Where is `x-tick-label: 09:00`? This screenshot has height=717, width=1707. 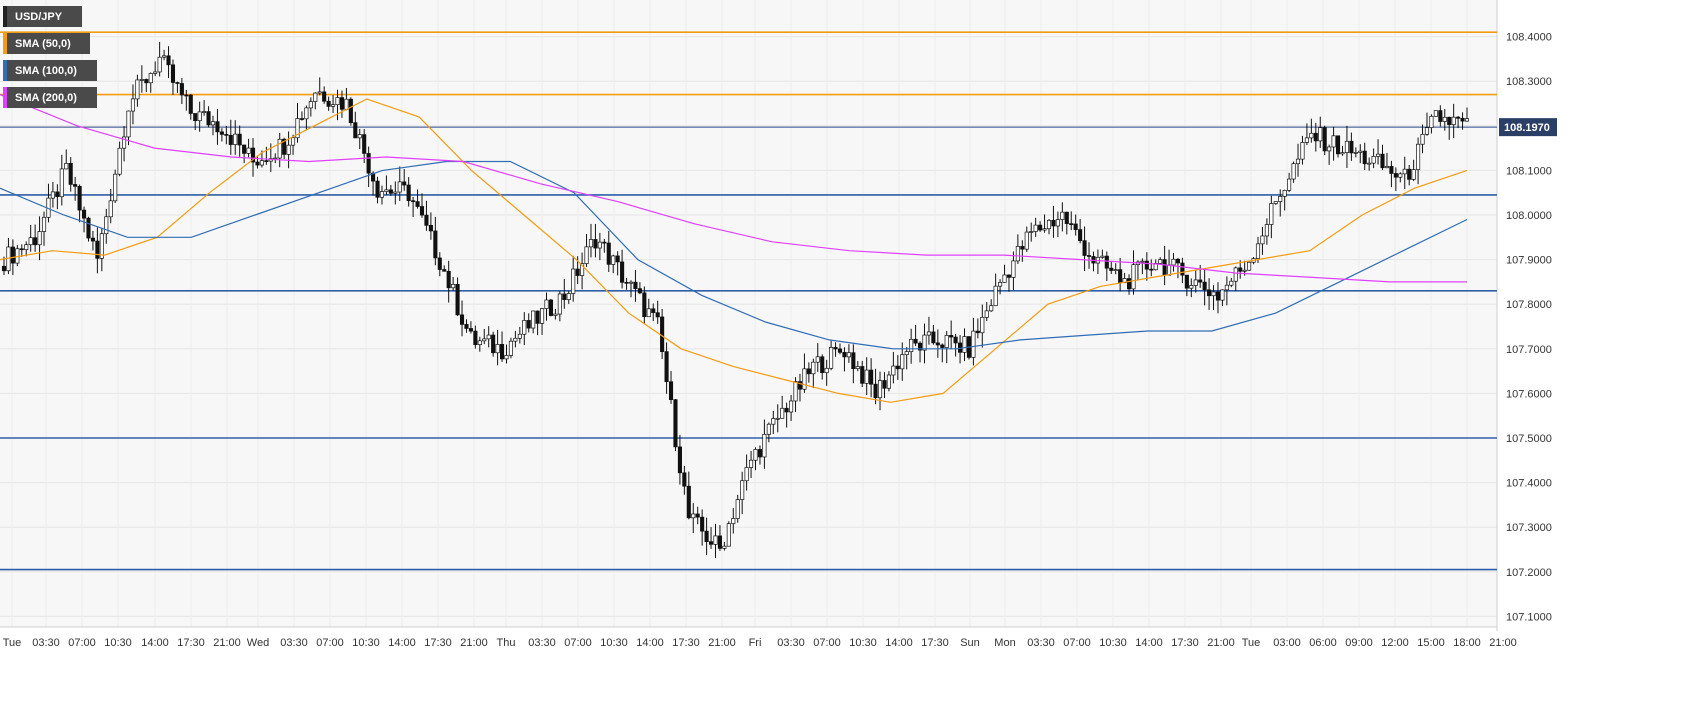
x-tick-label: 09:00 is located at coordinates (1359, 643).